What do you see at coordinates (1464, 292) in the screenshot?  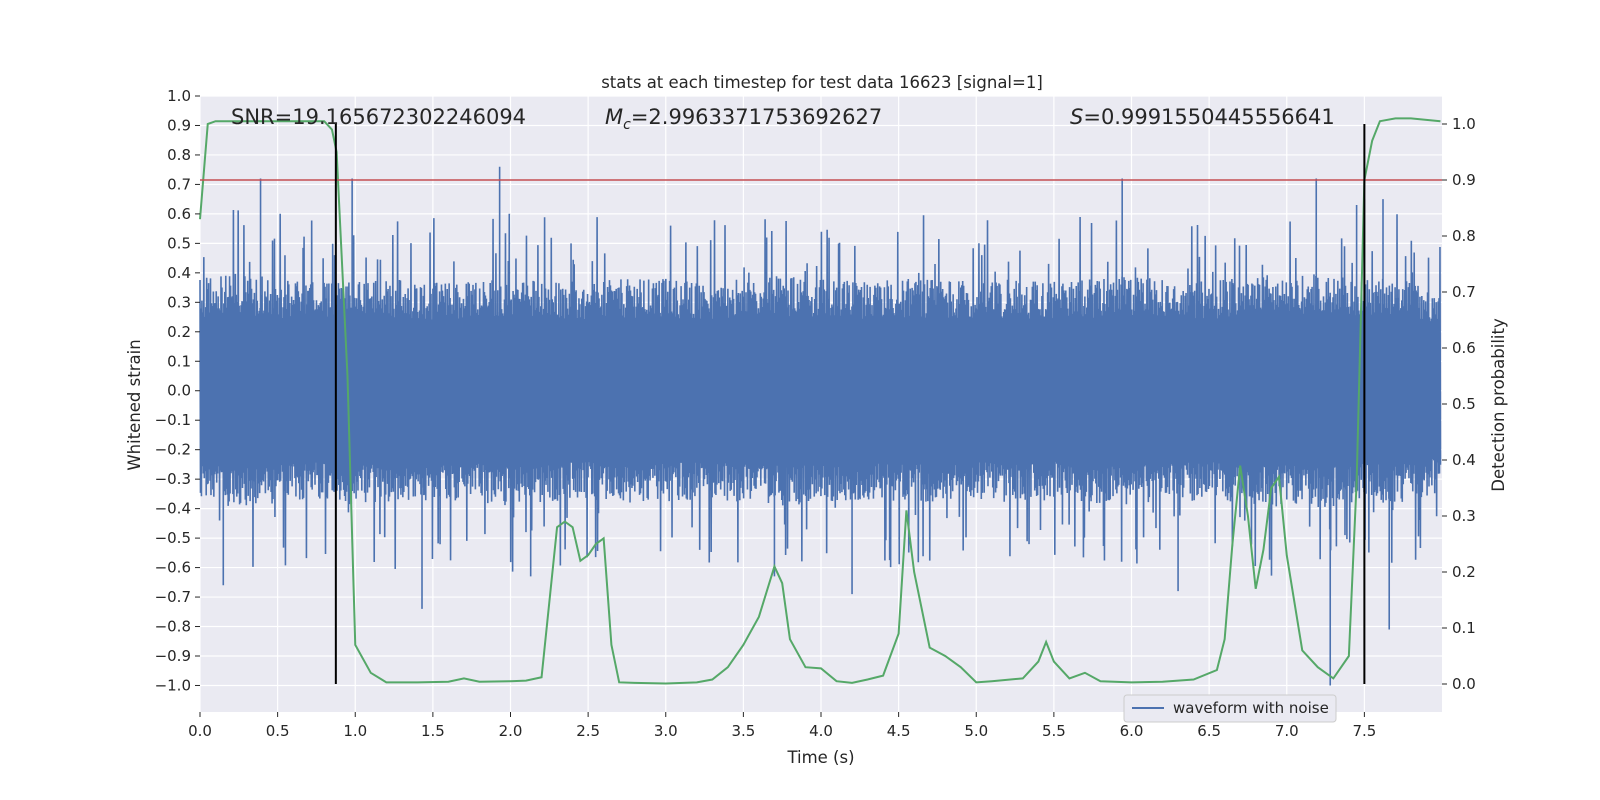 I see `y2-tick-label: 0.7` at bounding box center [1464, 292].